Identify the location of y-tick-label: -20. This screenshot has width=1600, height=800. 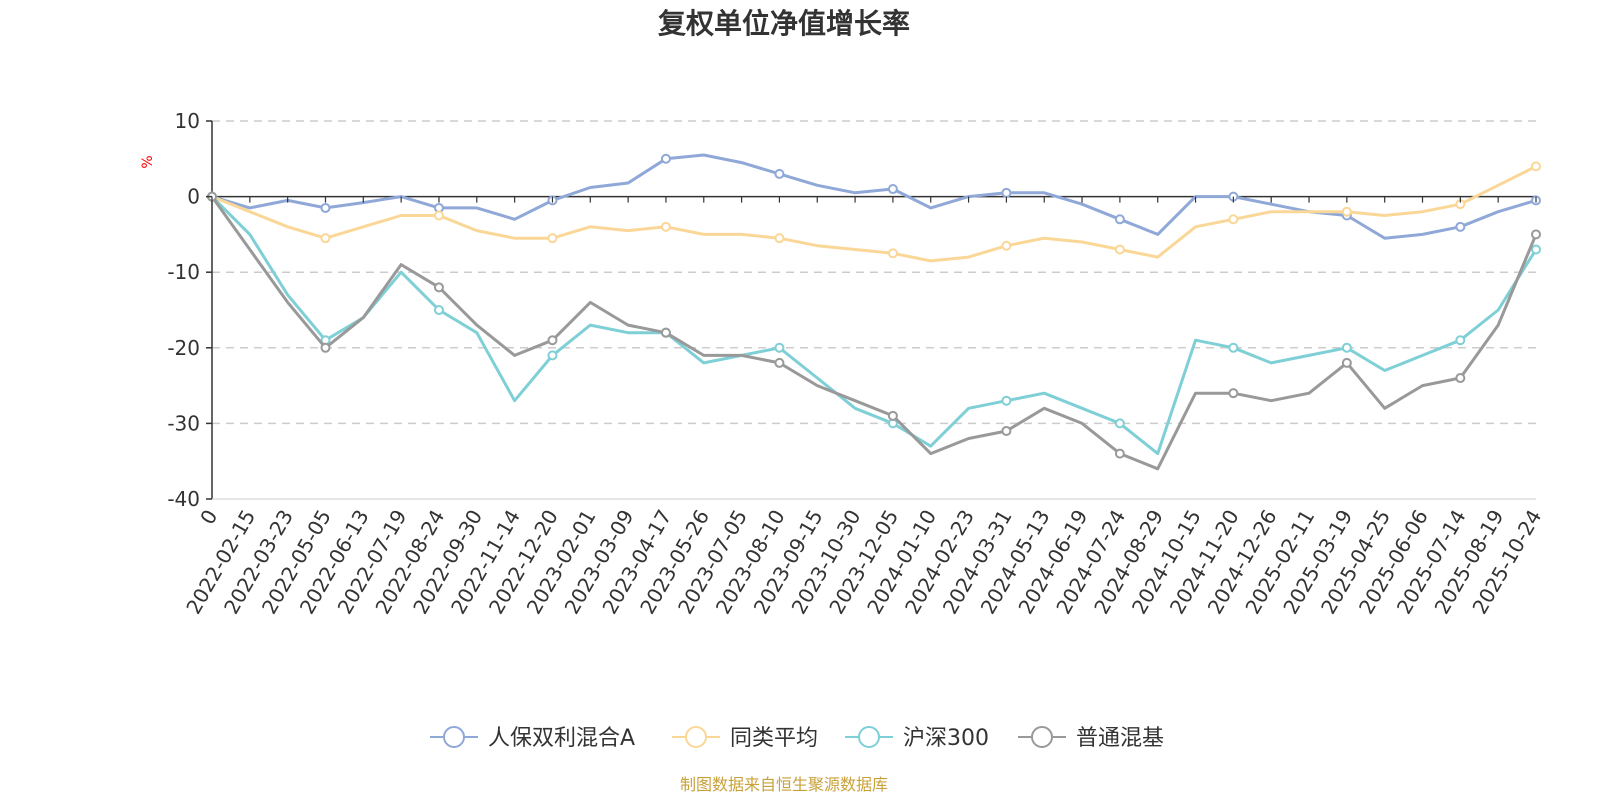
(183, 348).